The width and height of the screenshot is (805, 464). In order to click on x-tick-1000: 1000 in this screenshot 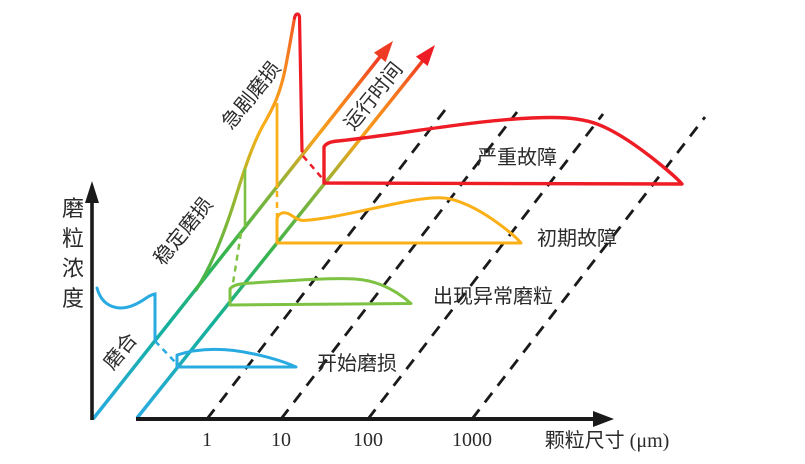, I will do `click(472, 440)`.